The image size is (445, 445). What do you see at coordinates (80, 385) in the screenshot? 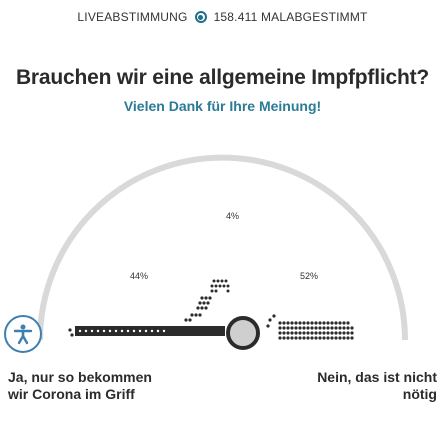
I see `answer-yes: Ja, nur so bekommen wir Corona im Griff` at bounding box center [80, 385].